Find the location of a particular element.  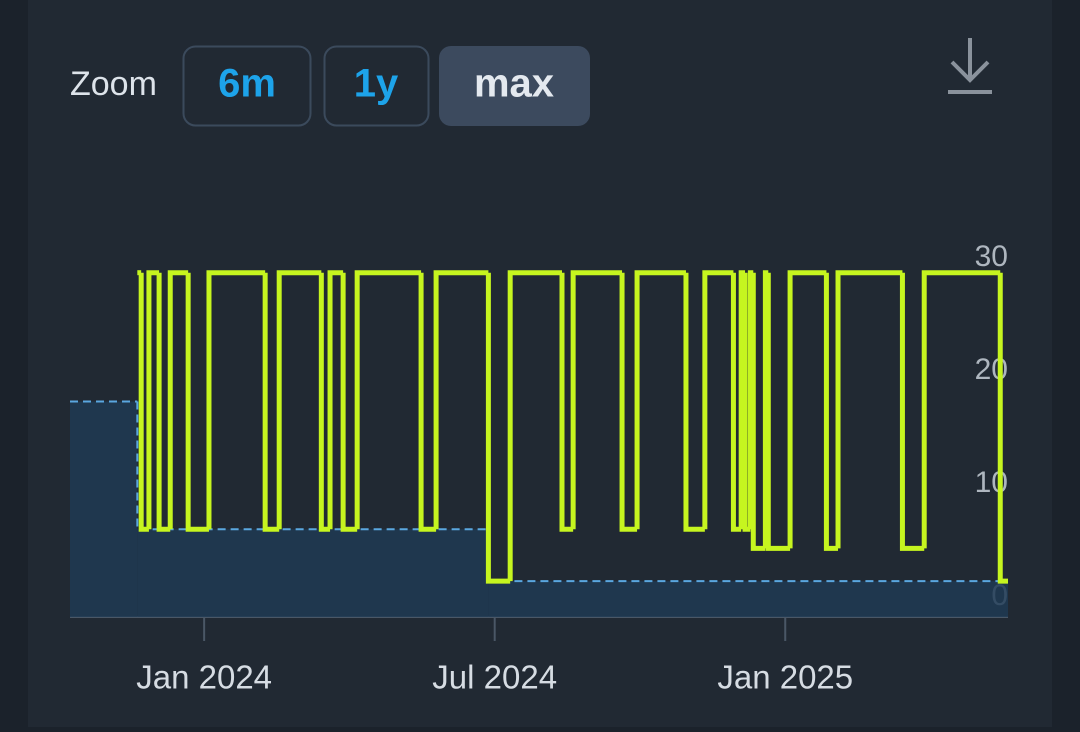

zoom-button: 1y is located at coordinates (376, 86).